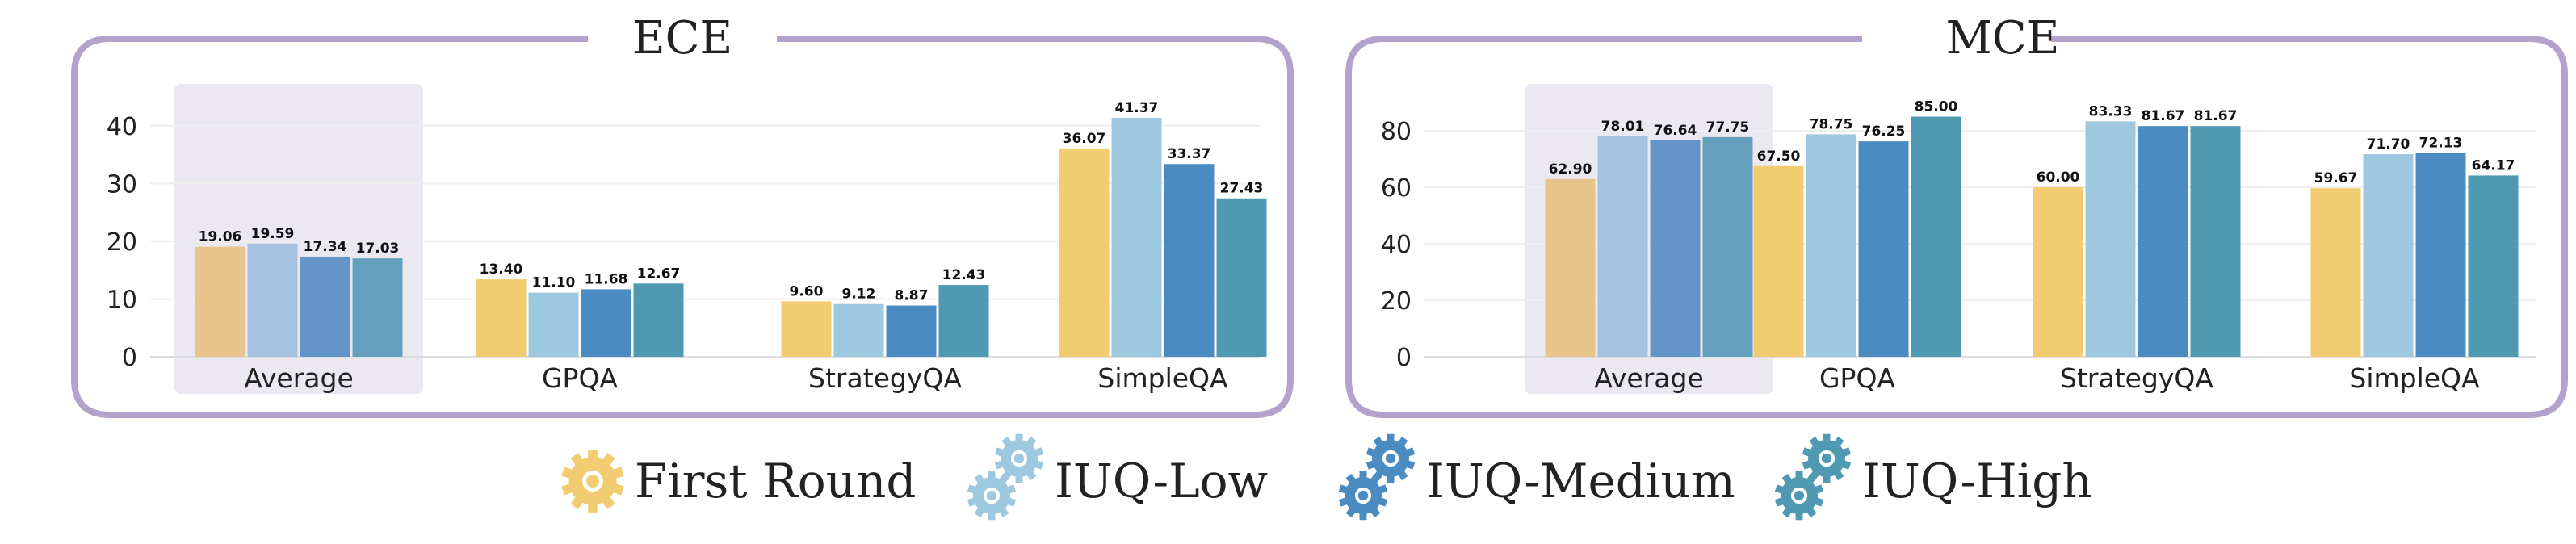 This screenshot has width=2576, height=544. What do you see at coordinates (122, 300) in the screenshot?
I see `y-tick-label: 10` at bounding box center [122, 300].